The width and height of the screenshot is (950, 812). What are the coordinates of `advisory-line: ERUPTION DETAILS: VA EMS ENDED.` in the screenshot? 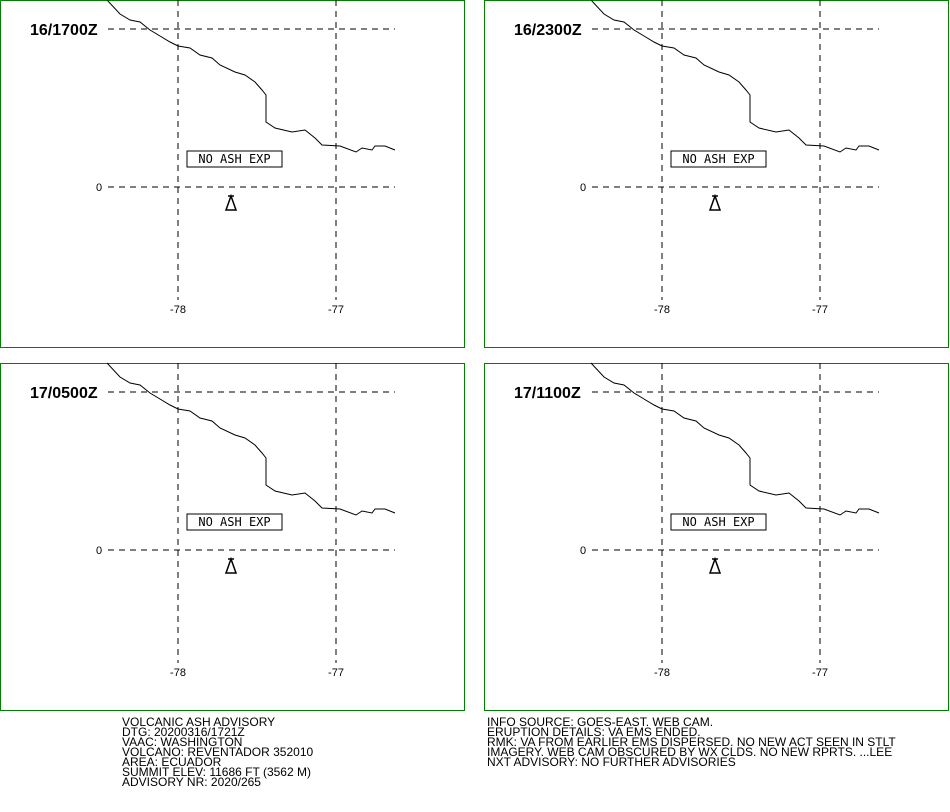 It's located at (594, 732).